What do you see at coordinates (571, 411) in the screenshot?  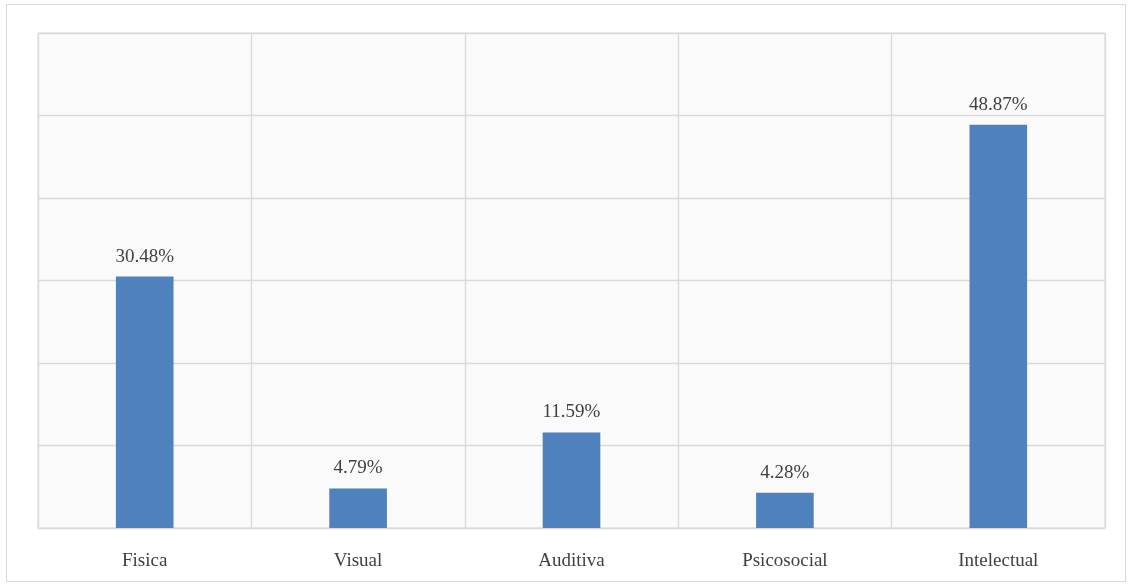 I see `data-label: 11.59%` at bounding box center [571, 411].